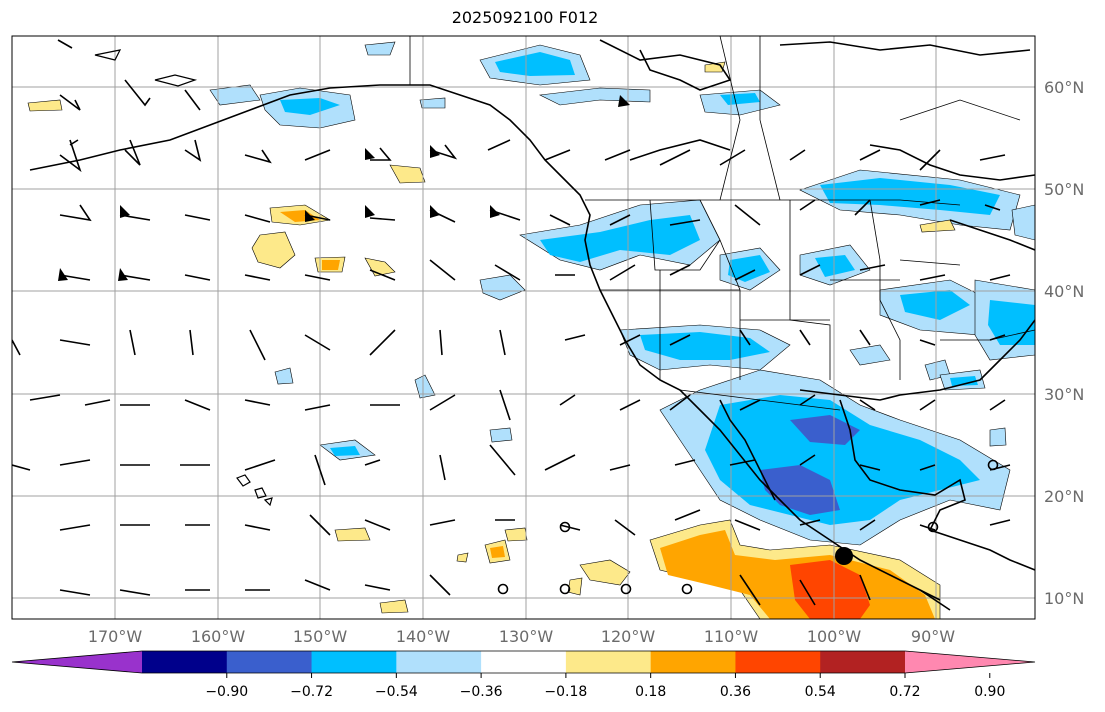  What do you see at coordinates (526, 636) in the screenshot?
I see `lon-label: 130°W` at bounding box center [526, 636].